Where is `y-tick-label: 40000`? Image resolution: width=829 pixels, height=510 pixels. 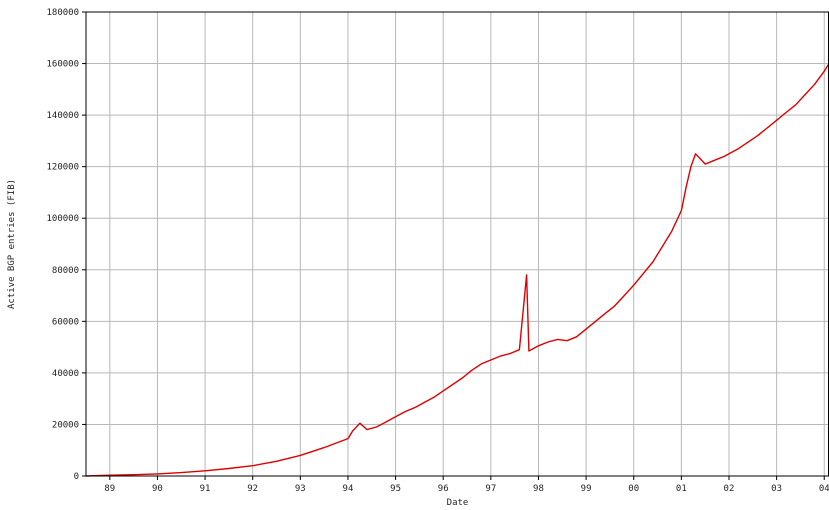 y-tick-label: 40000 is located at coordinates (65, 374).